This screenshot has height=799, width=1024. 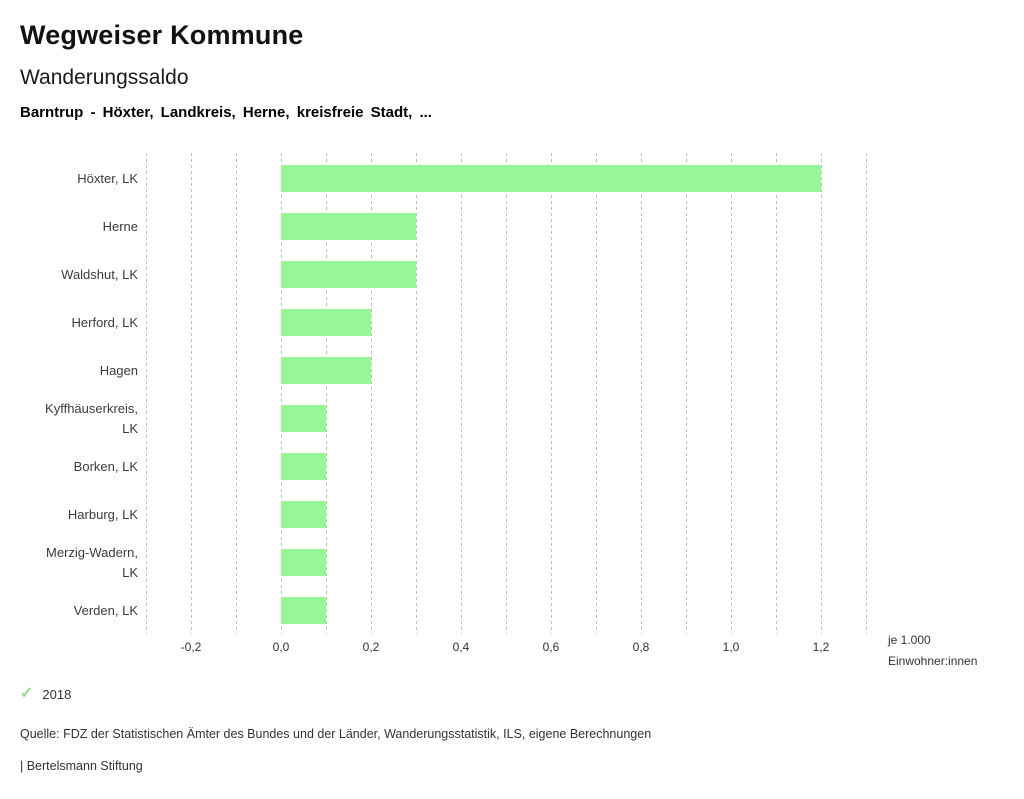 What do you see at coordinates (105, 466) in the screenshot?
I see `category-label: Borken, LK` at bounding box center [105, 466].